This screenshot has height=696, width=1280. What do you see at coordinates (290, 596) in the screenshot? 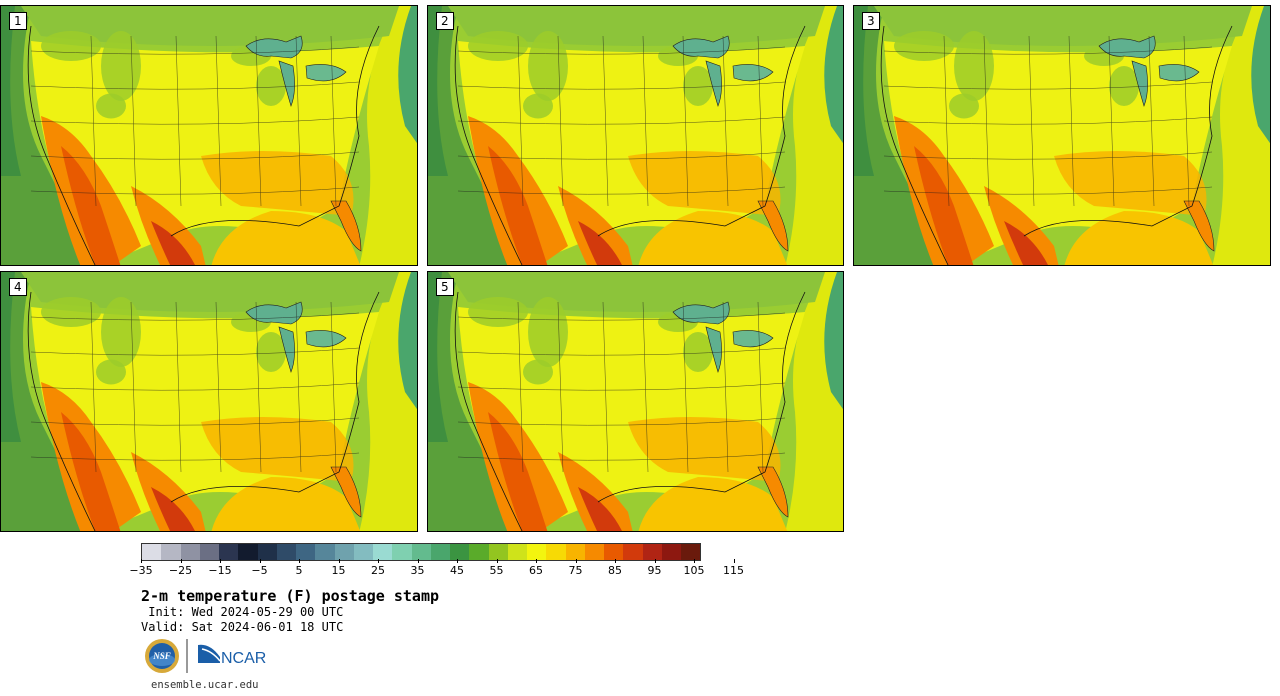
I see `chart-title: 2-m temperature (F) postage stamp` at bounding box center [290, 596].